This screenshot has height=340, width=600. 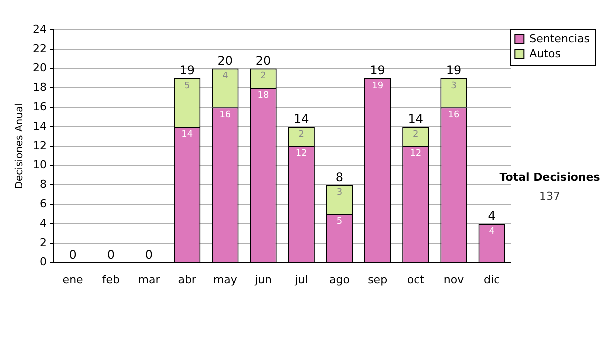 I want to click on y-tick-label: 10, so click(x=39, y=165).